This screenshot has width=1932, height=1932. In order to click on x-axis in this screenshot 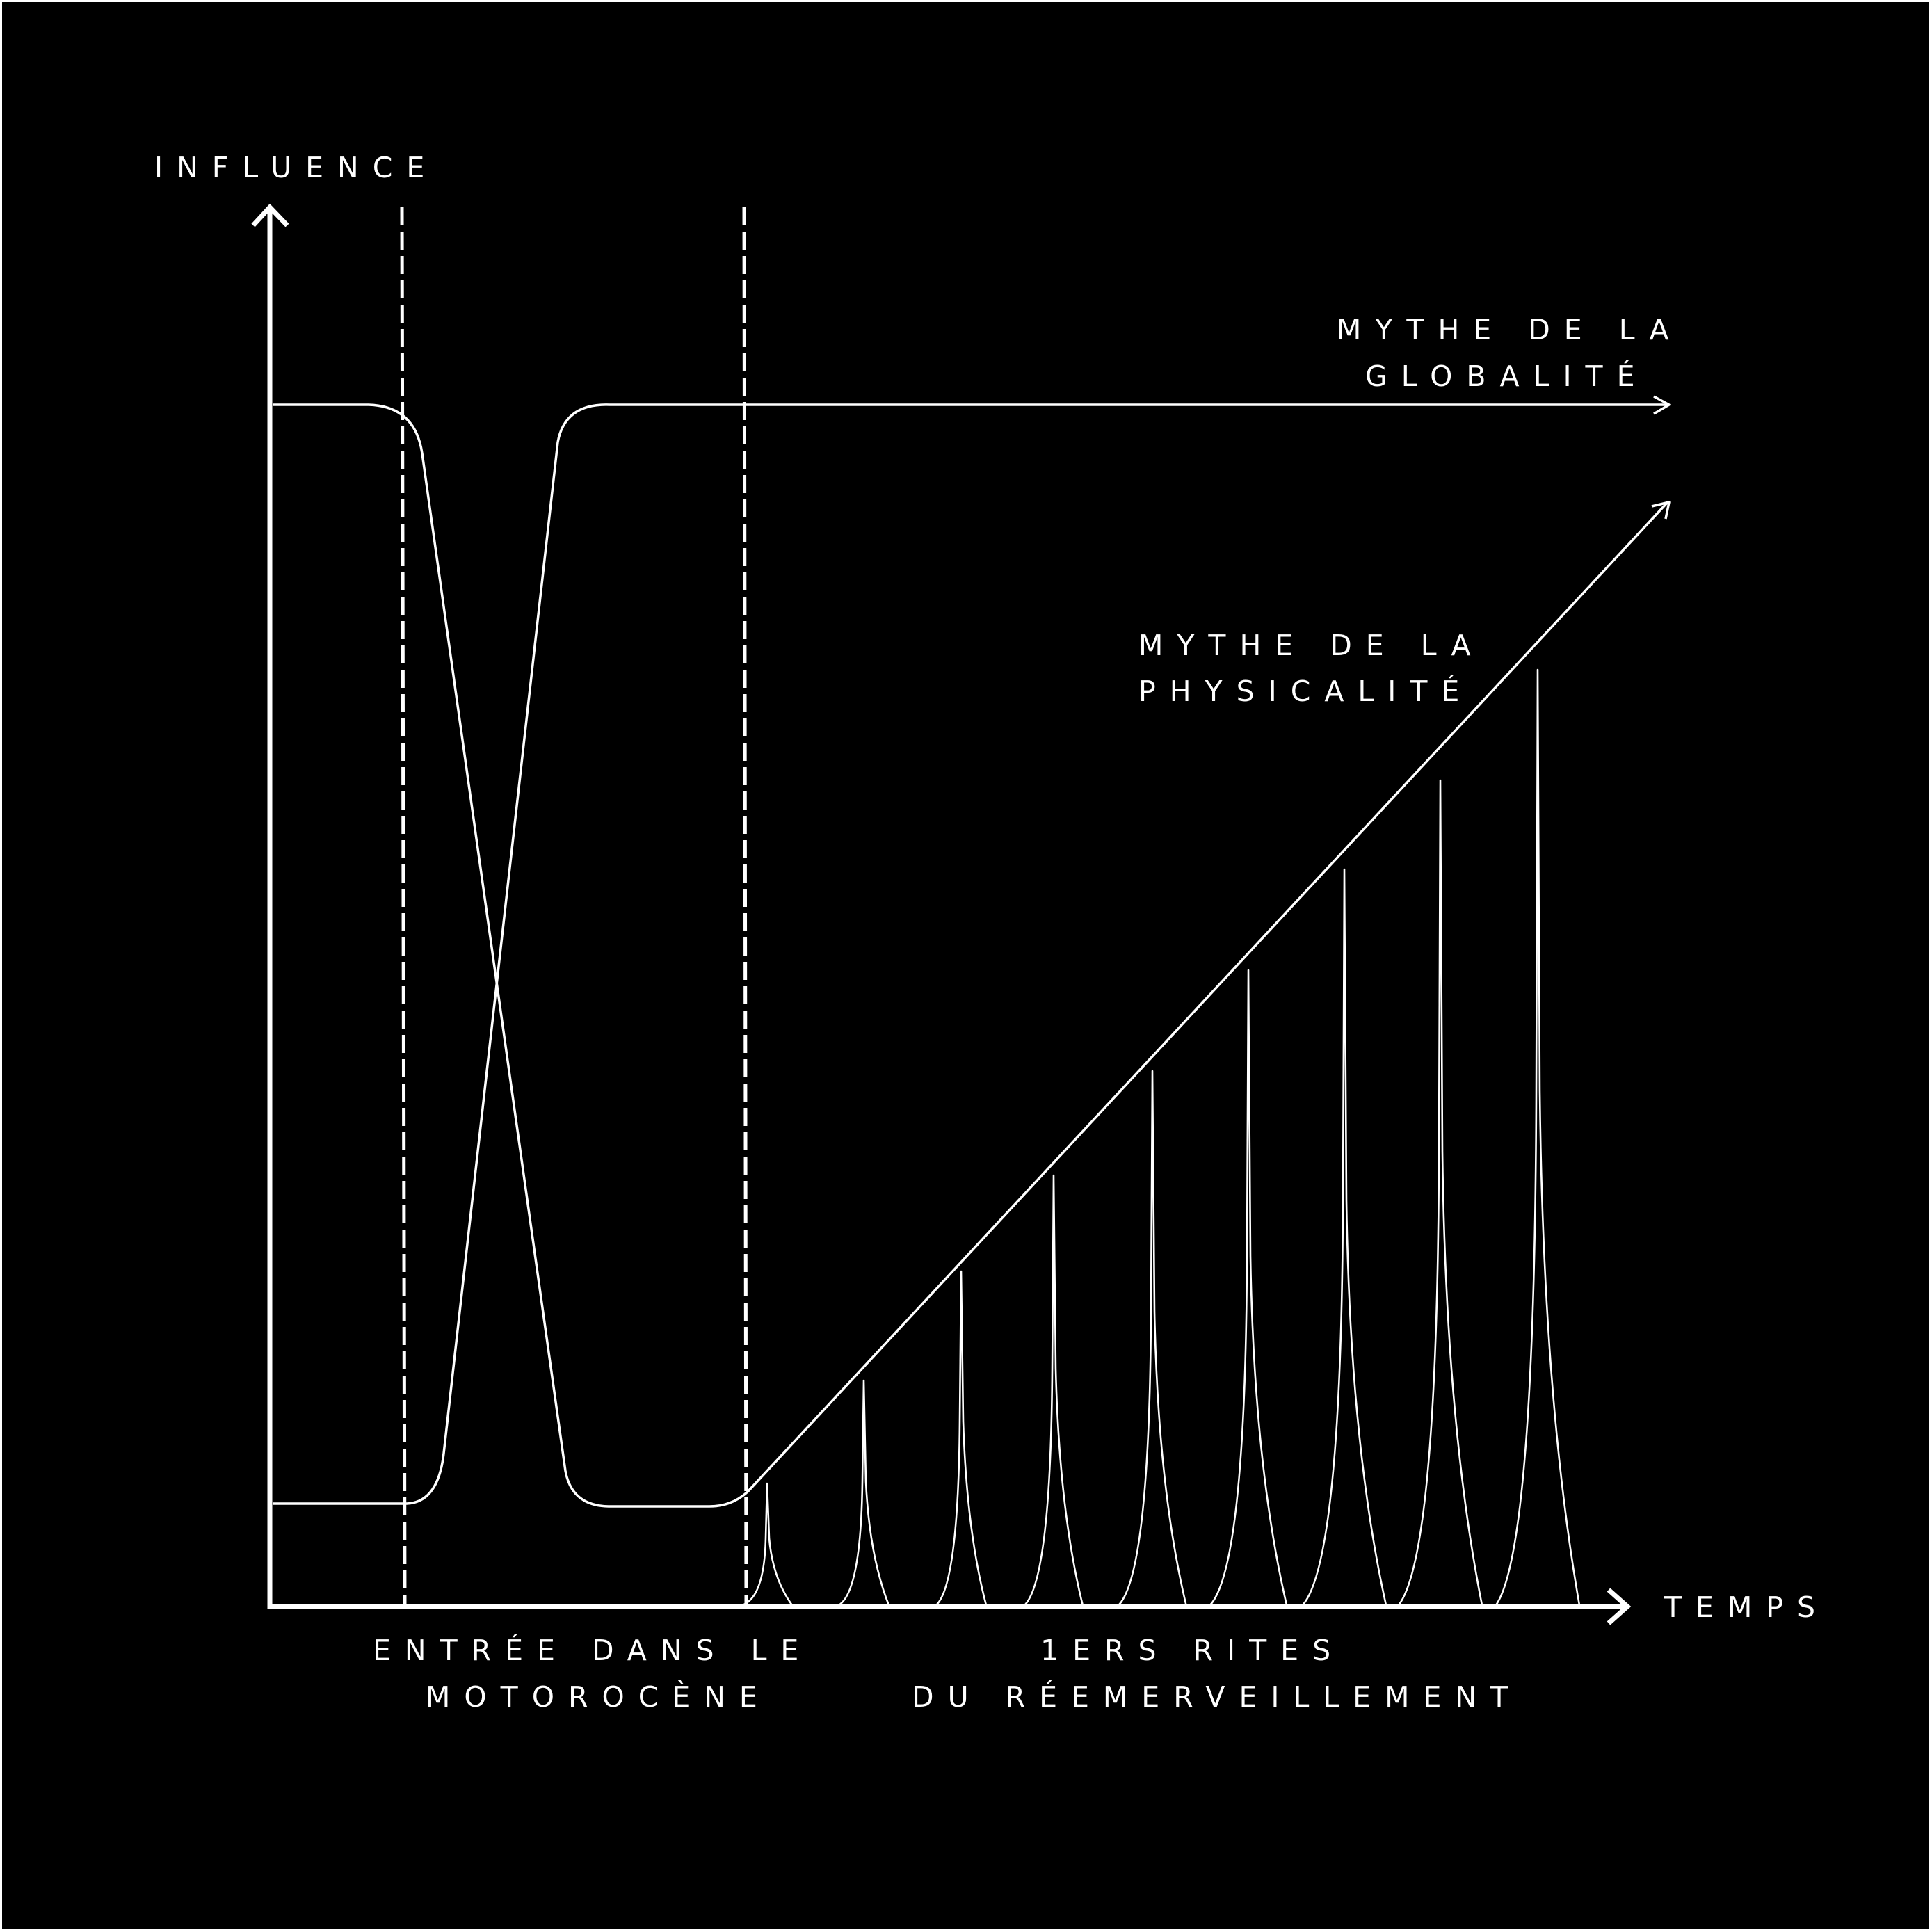, I will do `click(950, 1606)`.